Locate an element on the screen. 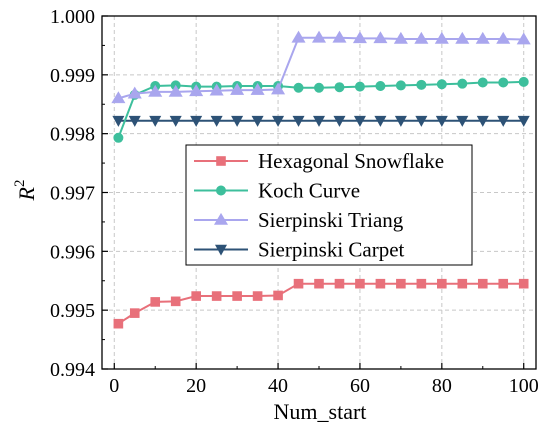 This screenshot has width=550, height=433. x-tick-label: 40 is located at coordinates (278, 386).